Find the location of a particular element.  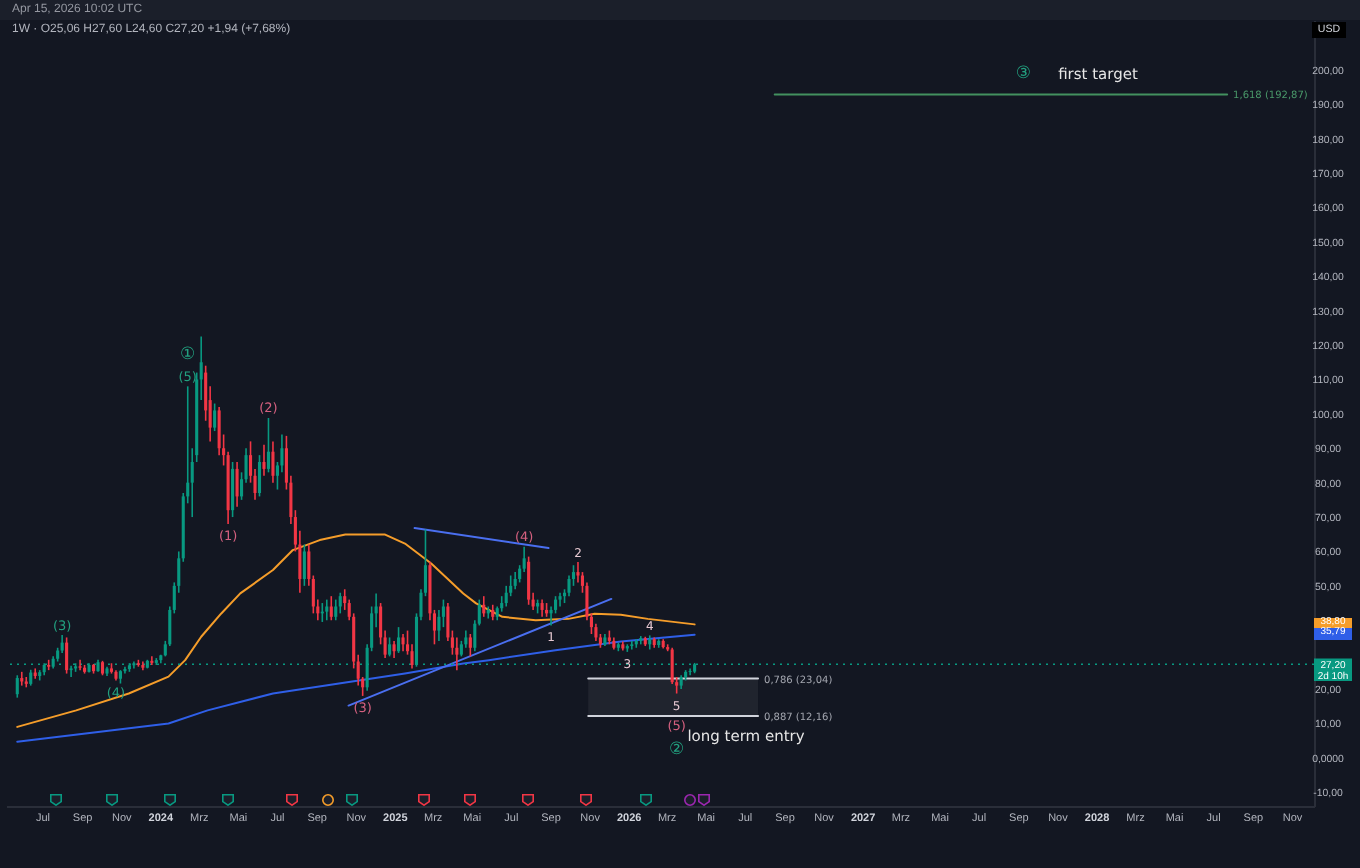

line-series is located at coordinates (356, 630).